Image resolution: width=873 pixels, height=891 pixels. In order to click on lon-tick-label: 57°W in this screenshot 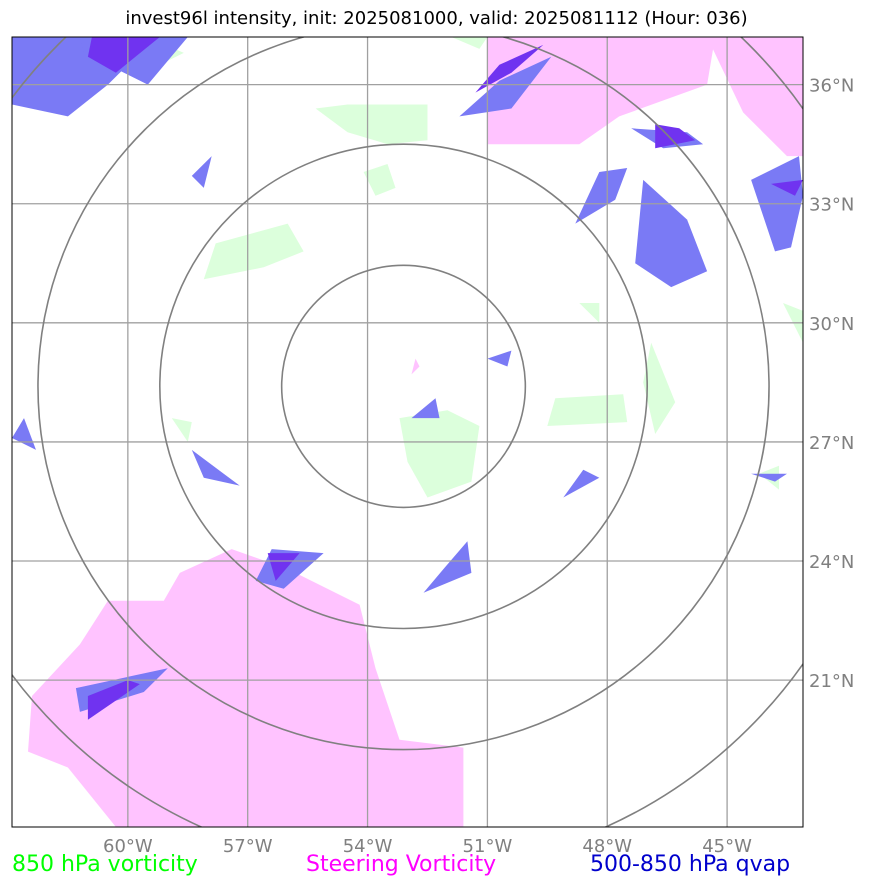, I will do `click(248, 846)`.